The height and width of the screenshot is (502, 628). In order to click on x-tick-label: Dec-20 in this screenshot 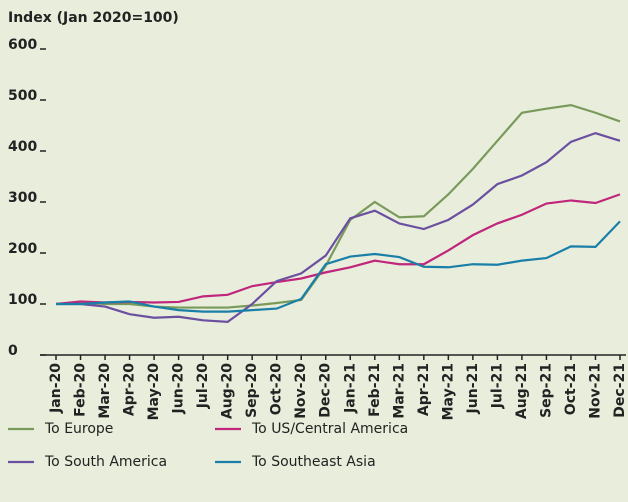, I will do `click(326, 390)`.